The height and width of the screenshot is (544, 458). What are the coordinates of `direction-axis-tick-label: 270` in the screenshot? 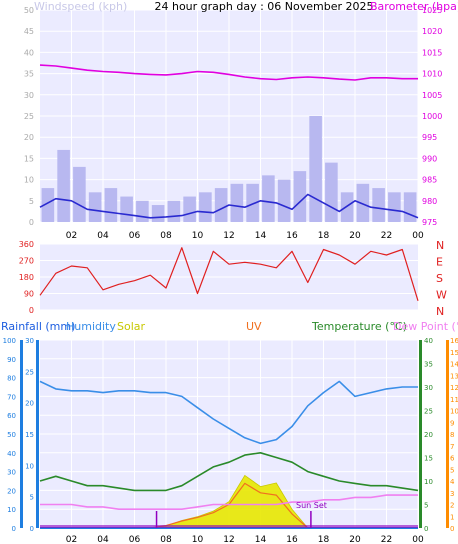 It's located at (26, 261).